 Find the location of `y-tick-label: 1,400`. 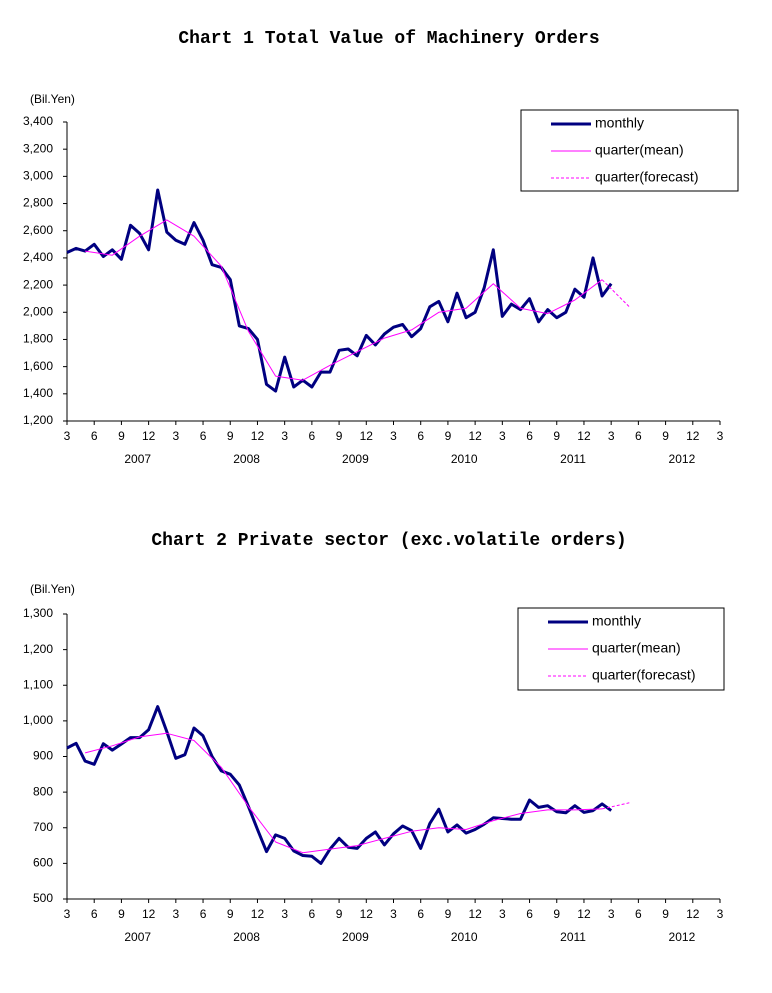

y-tick-label: 1,400 is located at coordinates (38, 393).